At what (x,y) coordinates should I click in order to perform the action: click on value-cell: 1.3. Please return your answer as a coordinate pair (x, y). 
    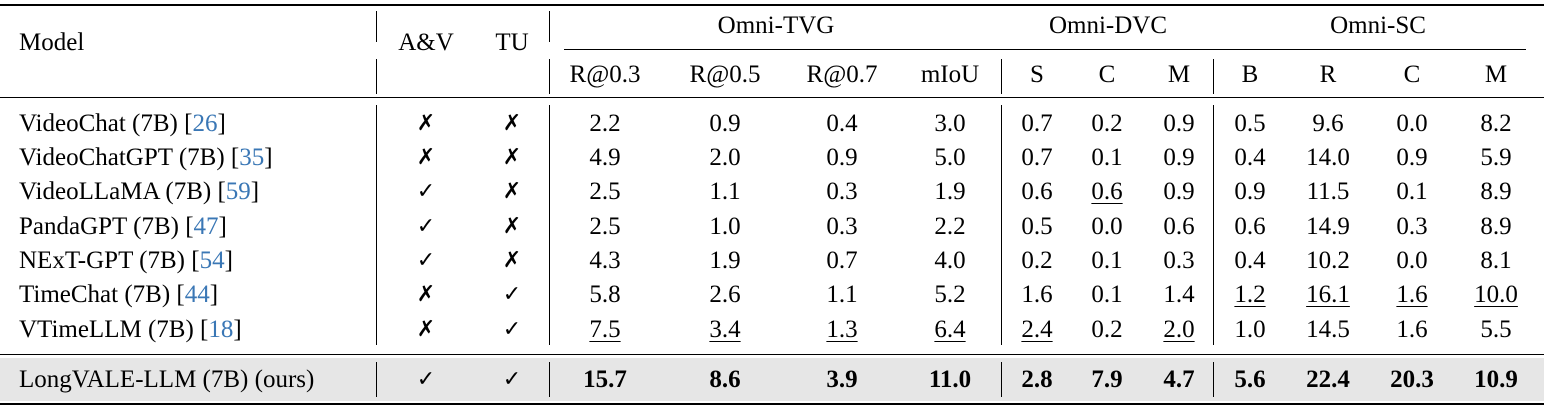
    Looking at the image, I should click on (842, 330).